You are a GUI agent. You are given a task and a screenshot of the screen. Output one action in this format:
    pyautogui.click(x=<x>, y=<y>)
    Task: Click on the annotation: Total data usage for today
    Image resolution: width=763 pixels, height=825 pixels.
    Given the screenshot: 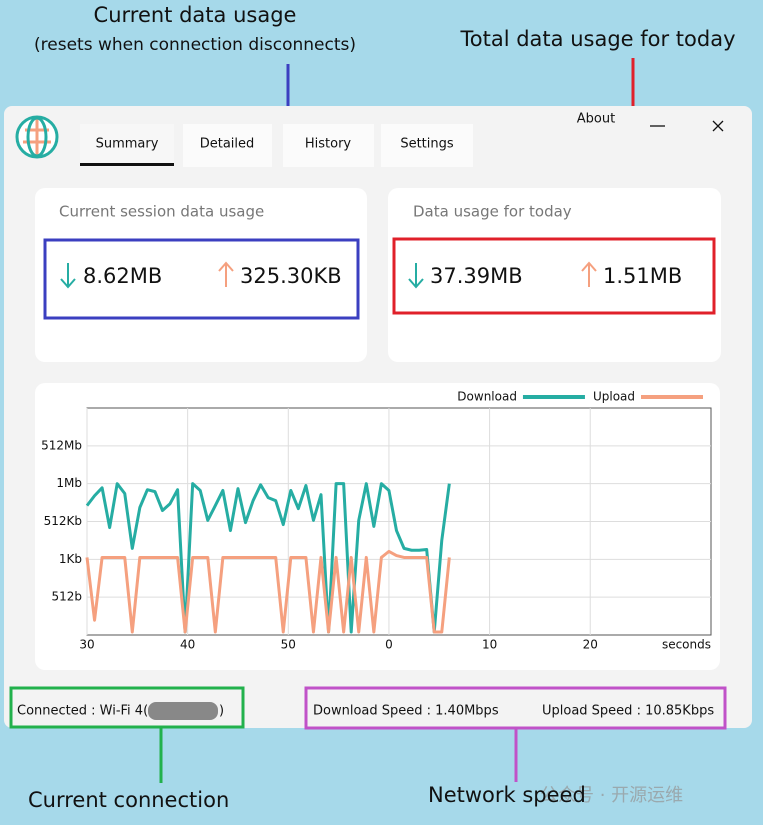 What is the action you would take?
    pyautogui.click(x=598, y=39)
    